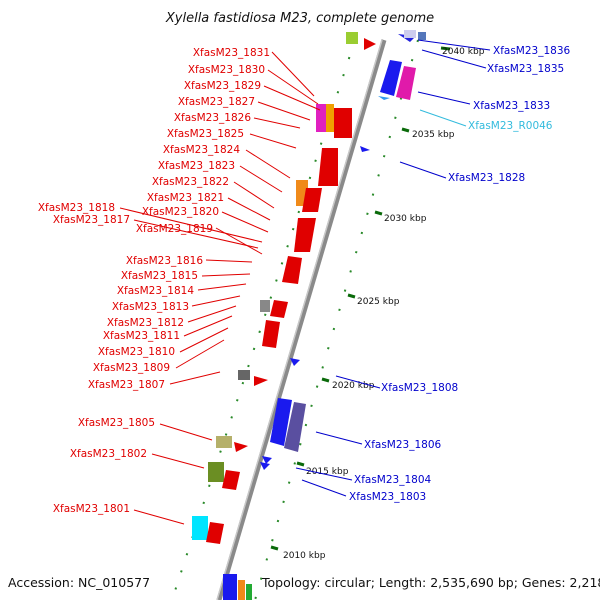  What do you see at coordinates (353, 386) in the screenshot?
I see `kbp-tick-label: 2020 kbp` at bounding box center [353, 386].